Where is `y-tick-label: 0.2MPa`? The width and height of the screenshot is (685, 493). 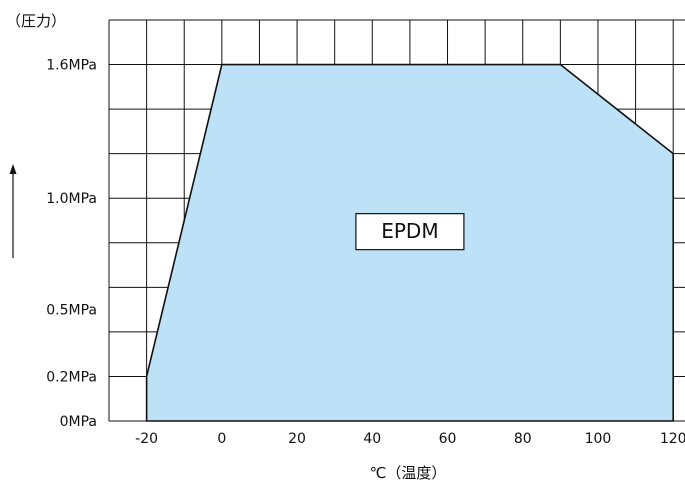 y-tick-label: 0.2MPa is located at coordinates (71, 377).